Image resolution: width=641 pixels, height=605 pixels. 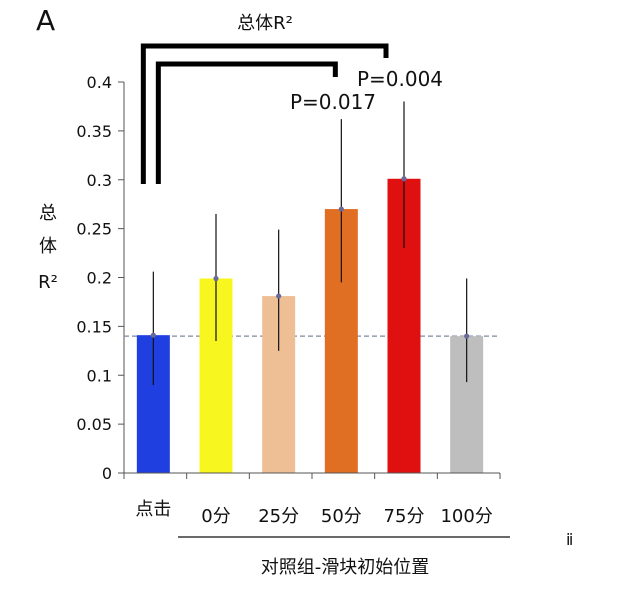 I want to click on y-axis-label: 总 体 R², so click(x=48, y=248).